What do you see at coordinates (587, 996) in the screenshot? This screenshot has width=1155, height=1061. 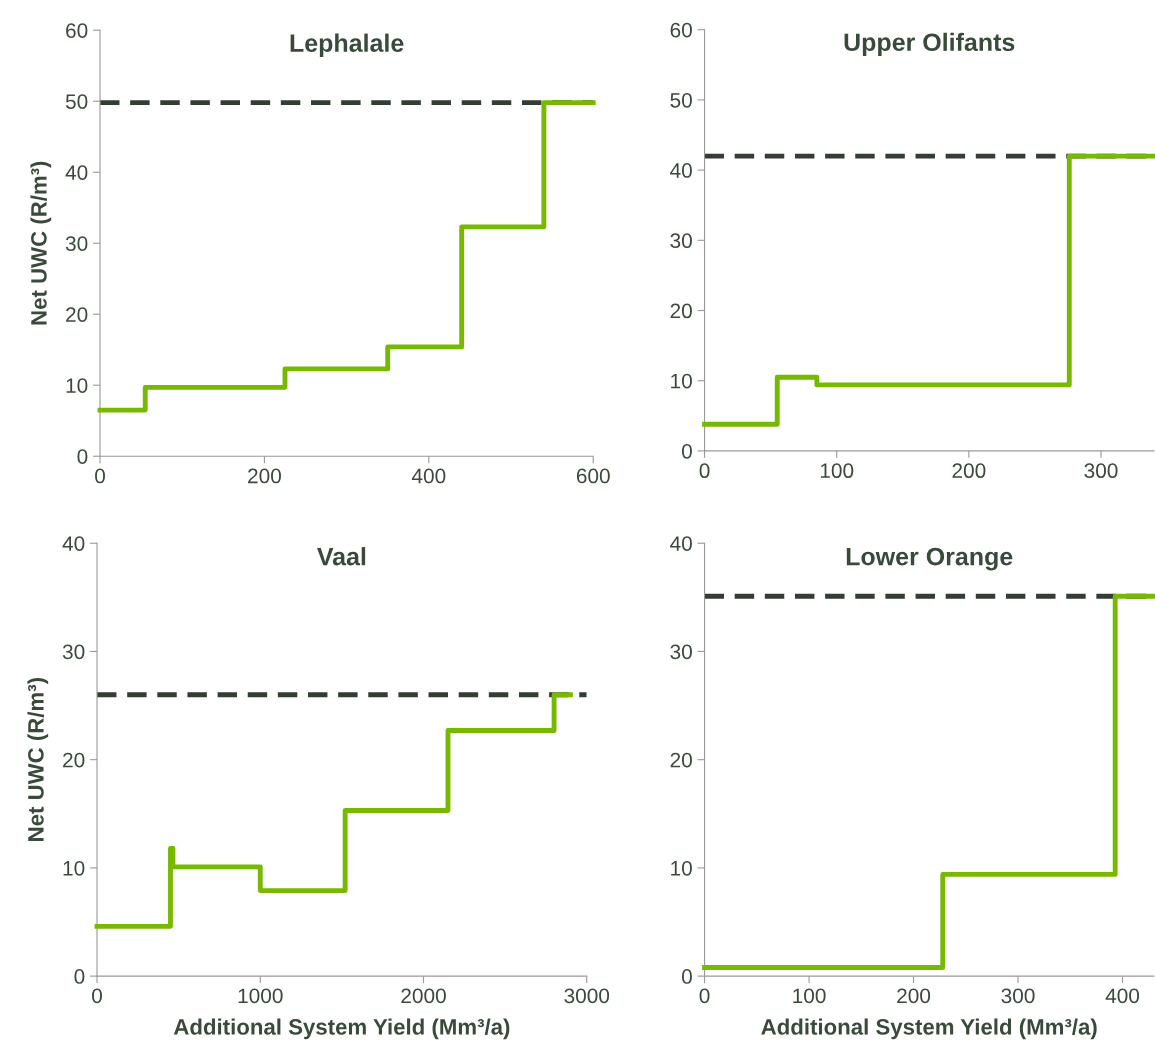 I see `x-tick-label: 3000` at bounding box center [587, 996].